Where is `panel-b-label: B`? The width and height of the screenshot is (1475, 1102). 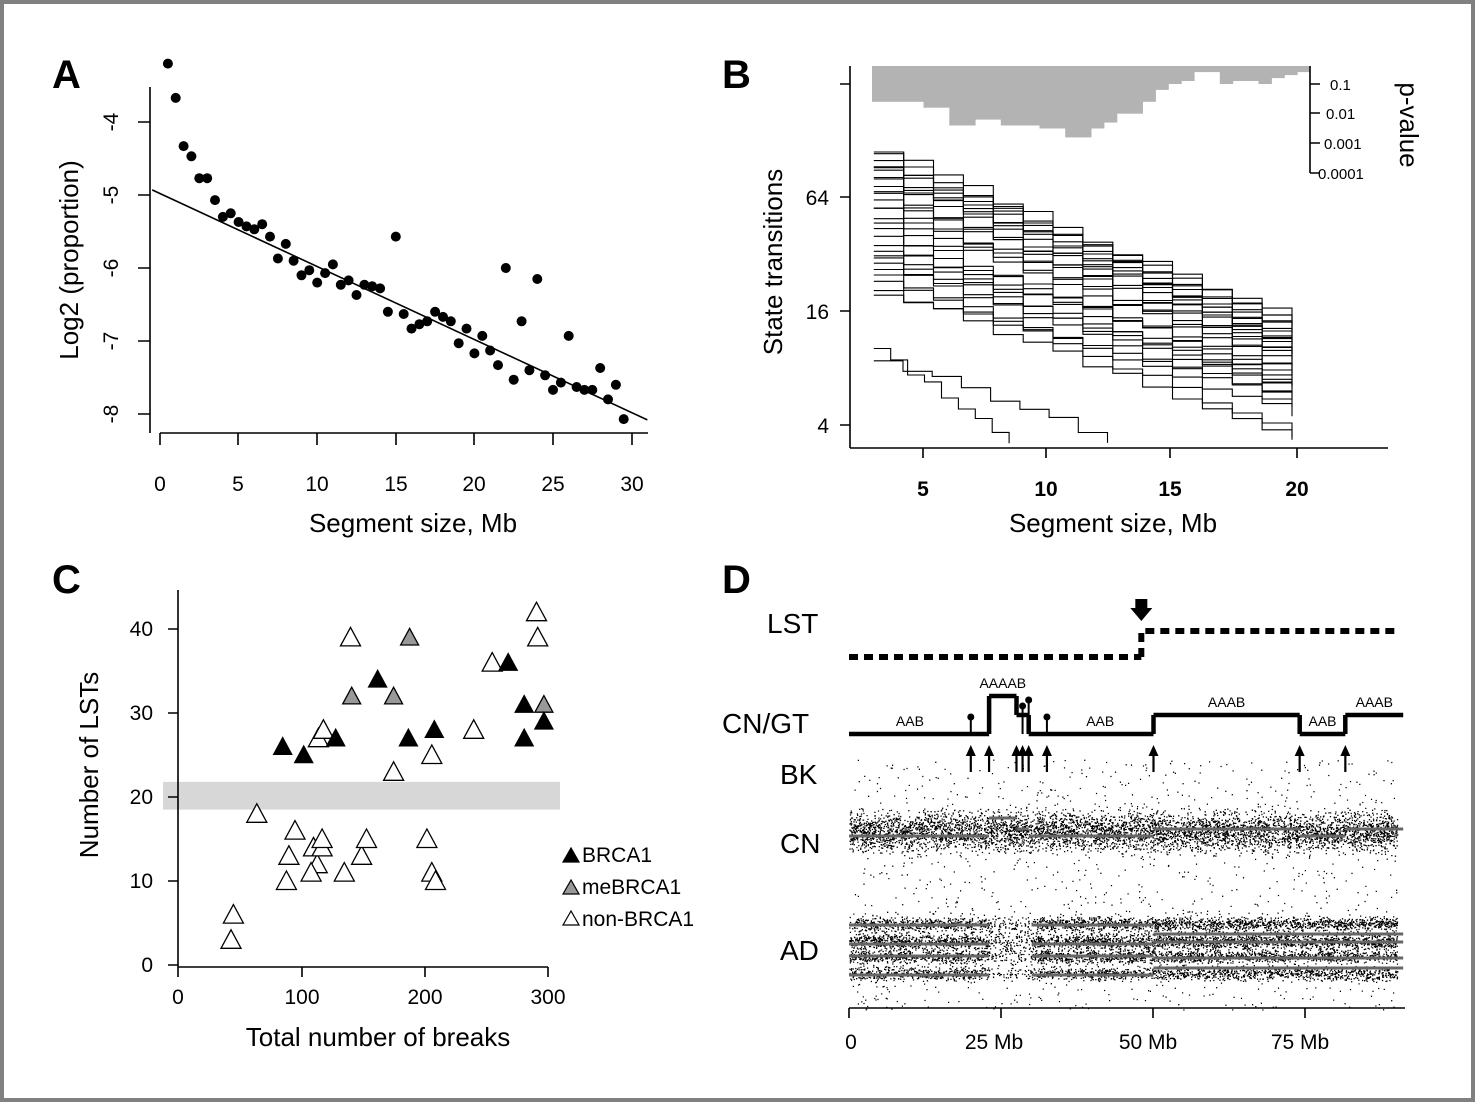 panel-b-label: B is located at coordinates (736, 75).